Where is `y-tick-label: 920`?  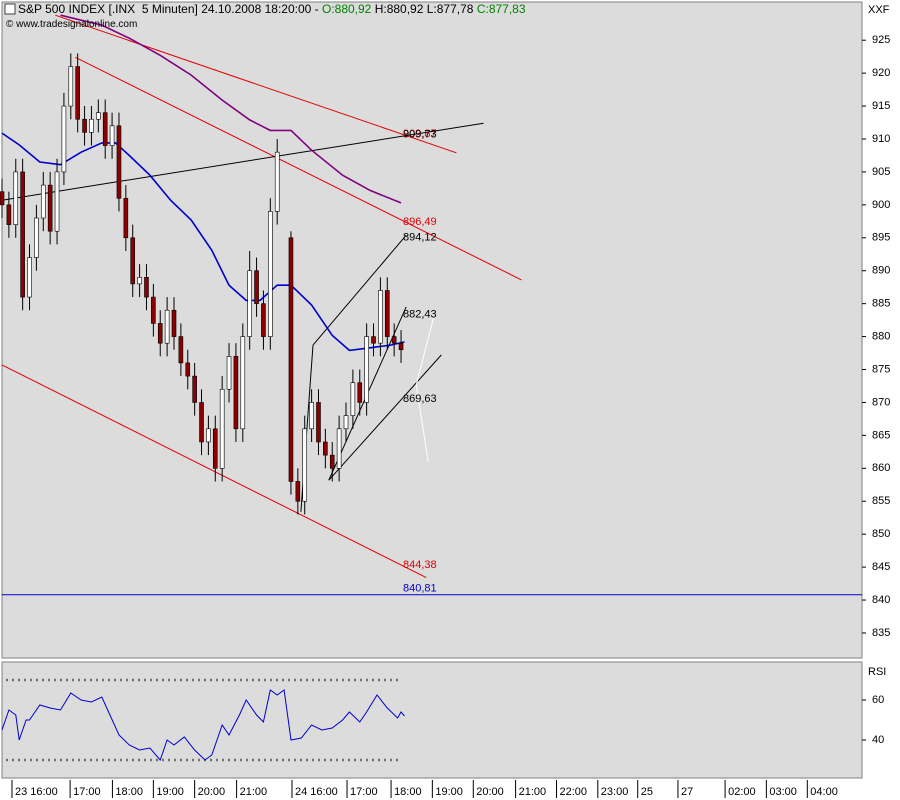 y-tick-label: 920 is located at coordinates (881, 73).